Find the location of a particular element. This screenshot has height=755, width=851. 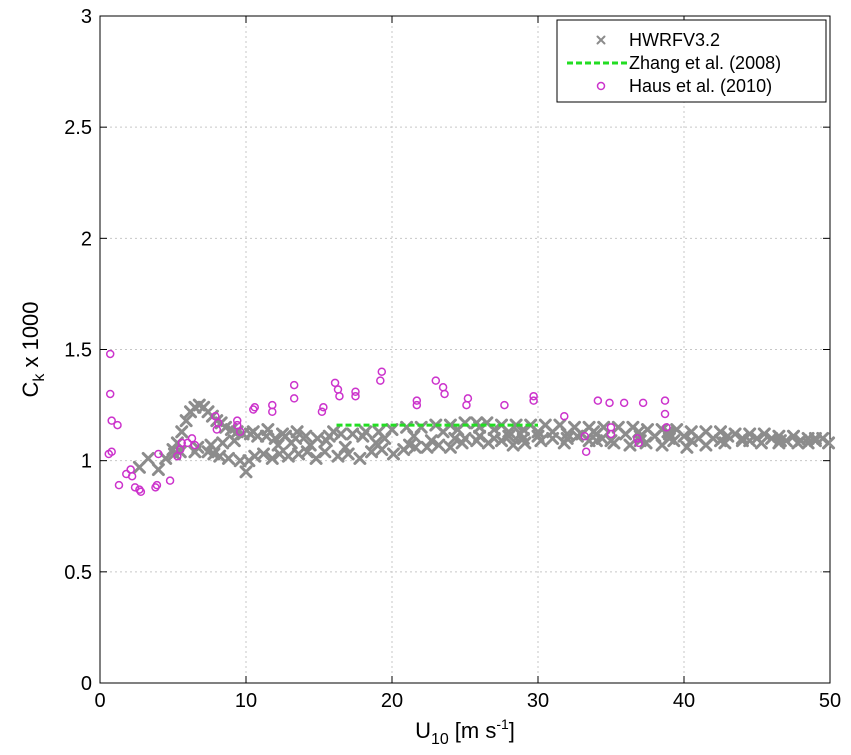

legend-swatch-circle is located at coordinates (601, 86).